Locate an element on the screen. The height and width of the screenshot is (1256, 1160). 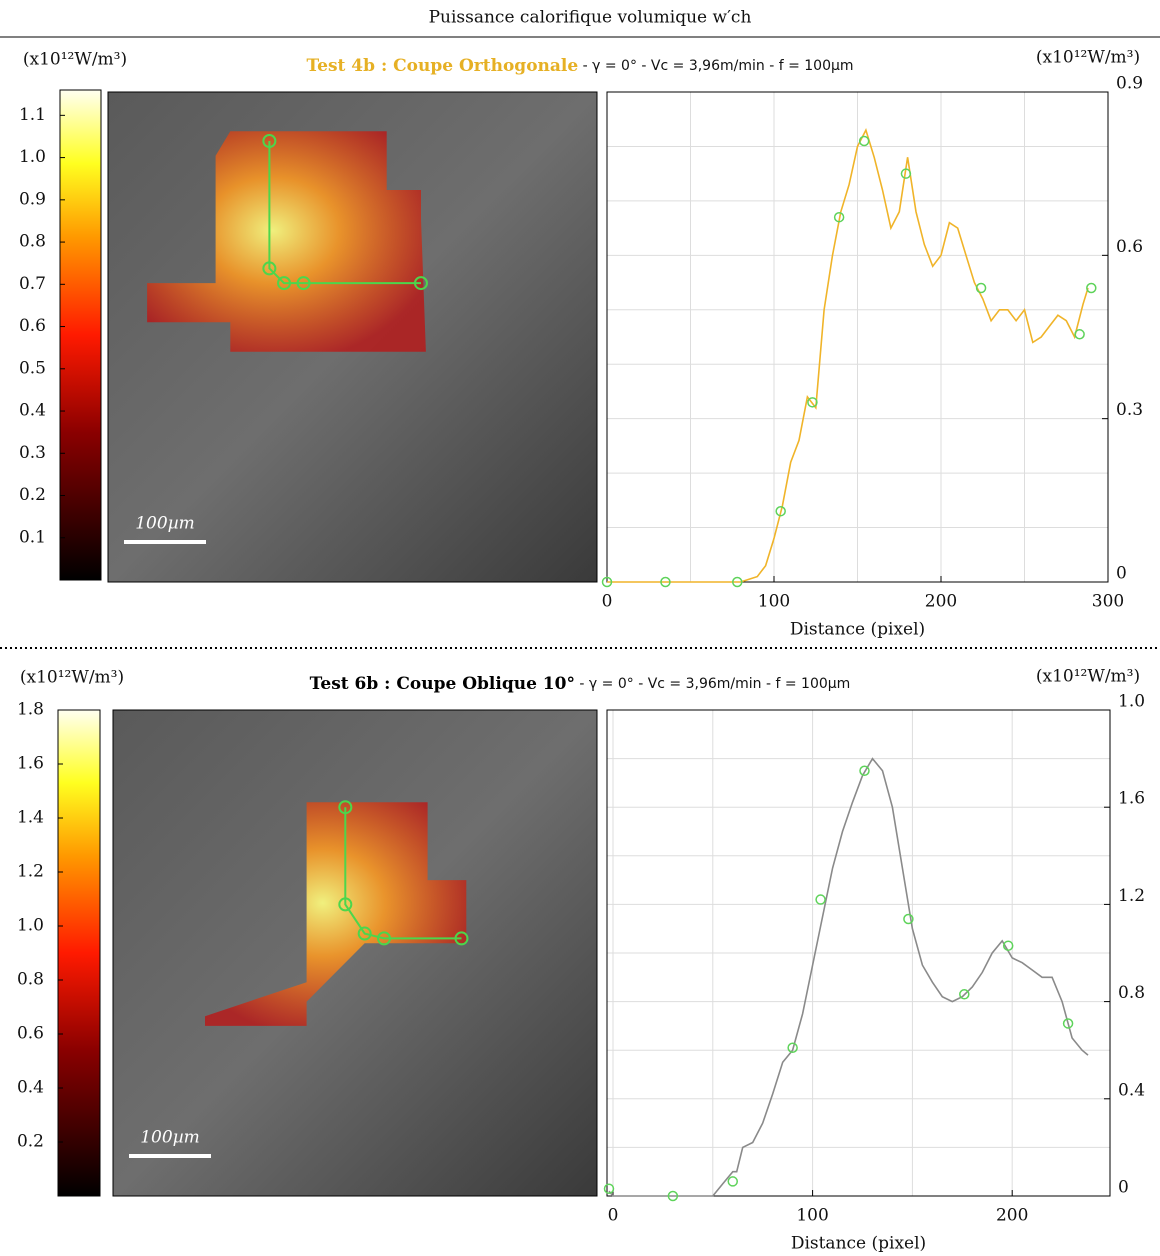
y-tick-label: 1.0 is located at coordinates (1131, 702).